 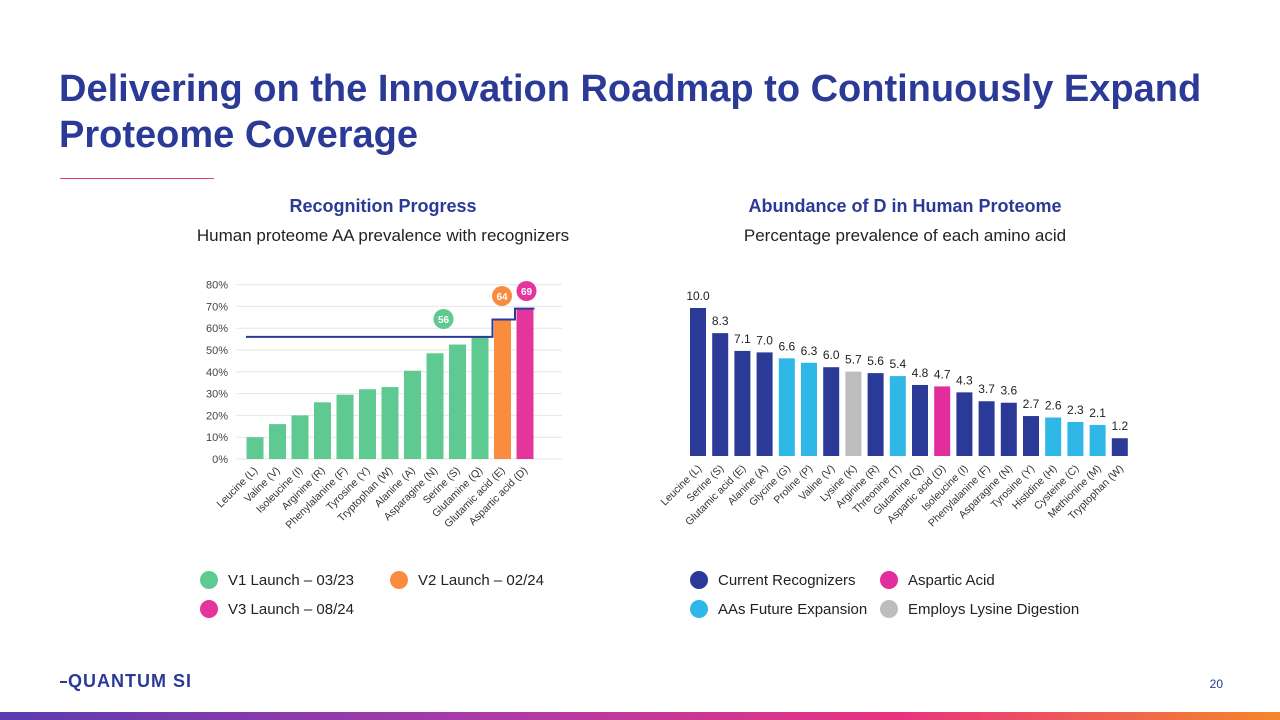 What do you see at coordinates (889, 609) in the screenshot?
I see `legend-lysine-dot` at bounding box center [889, 609].